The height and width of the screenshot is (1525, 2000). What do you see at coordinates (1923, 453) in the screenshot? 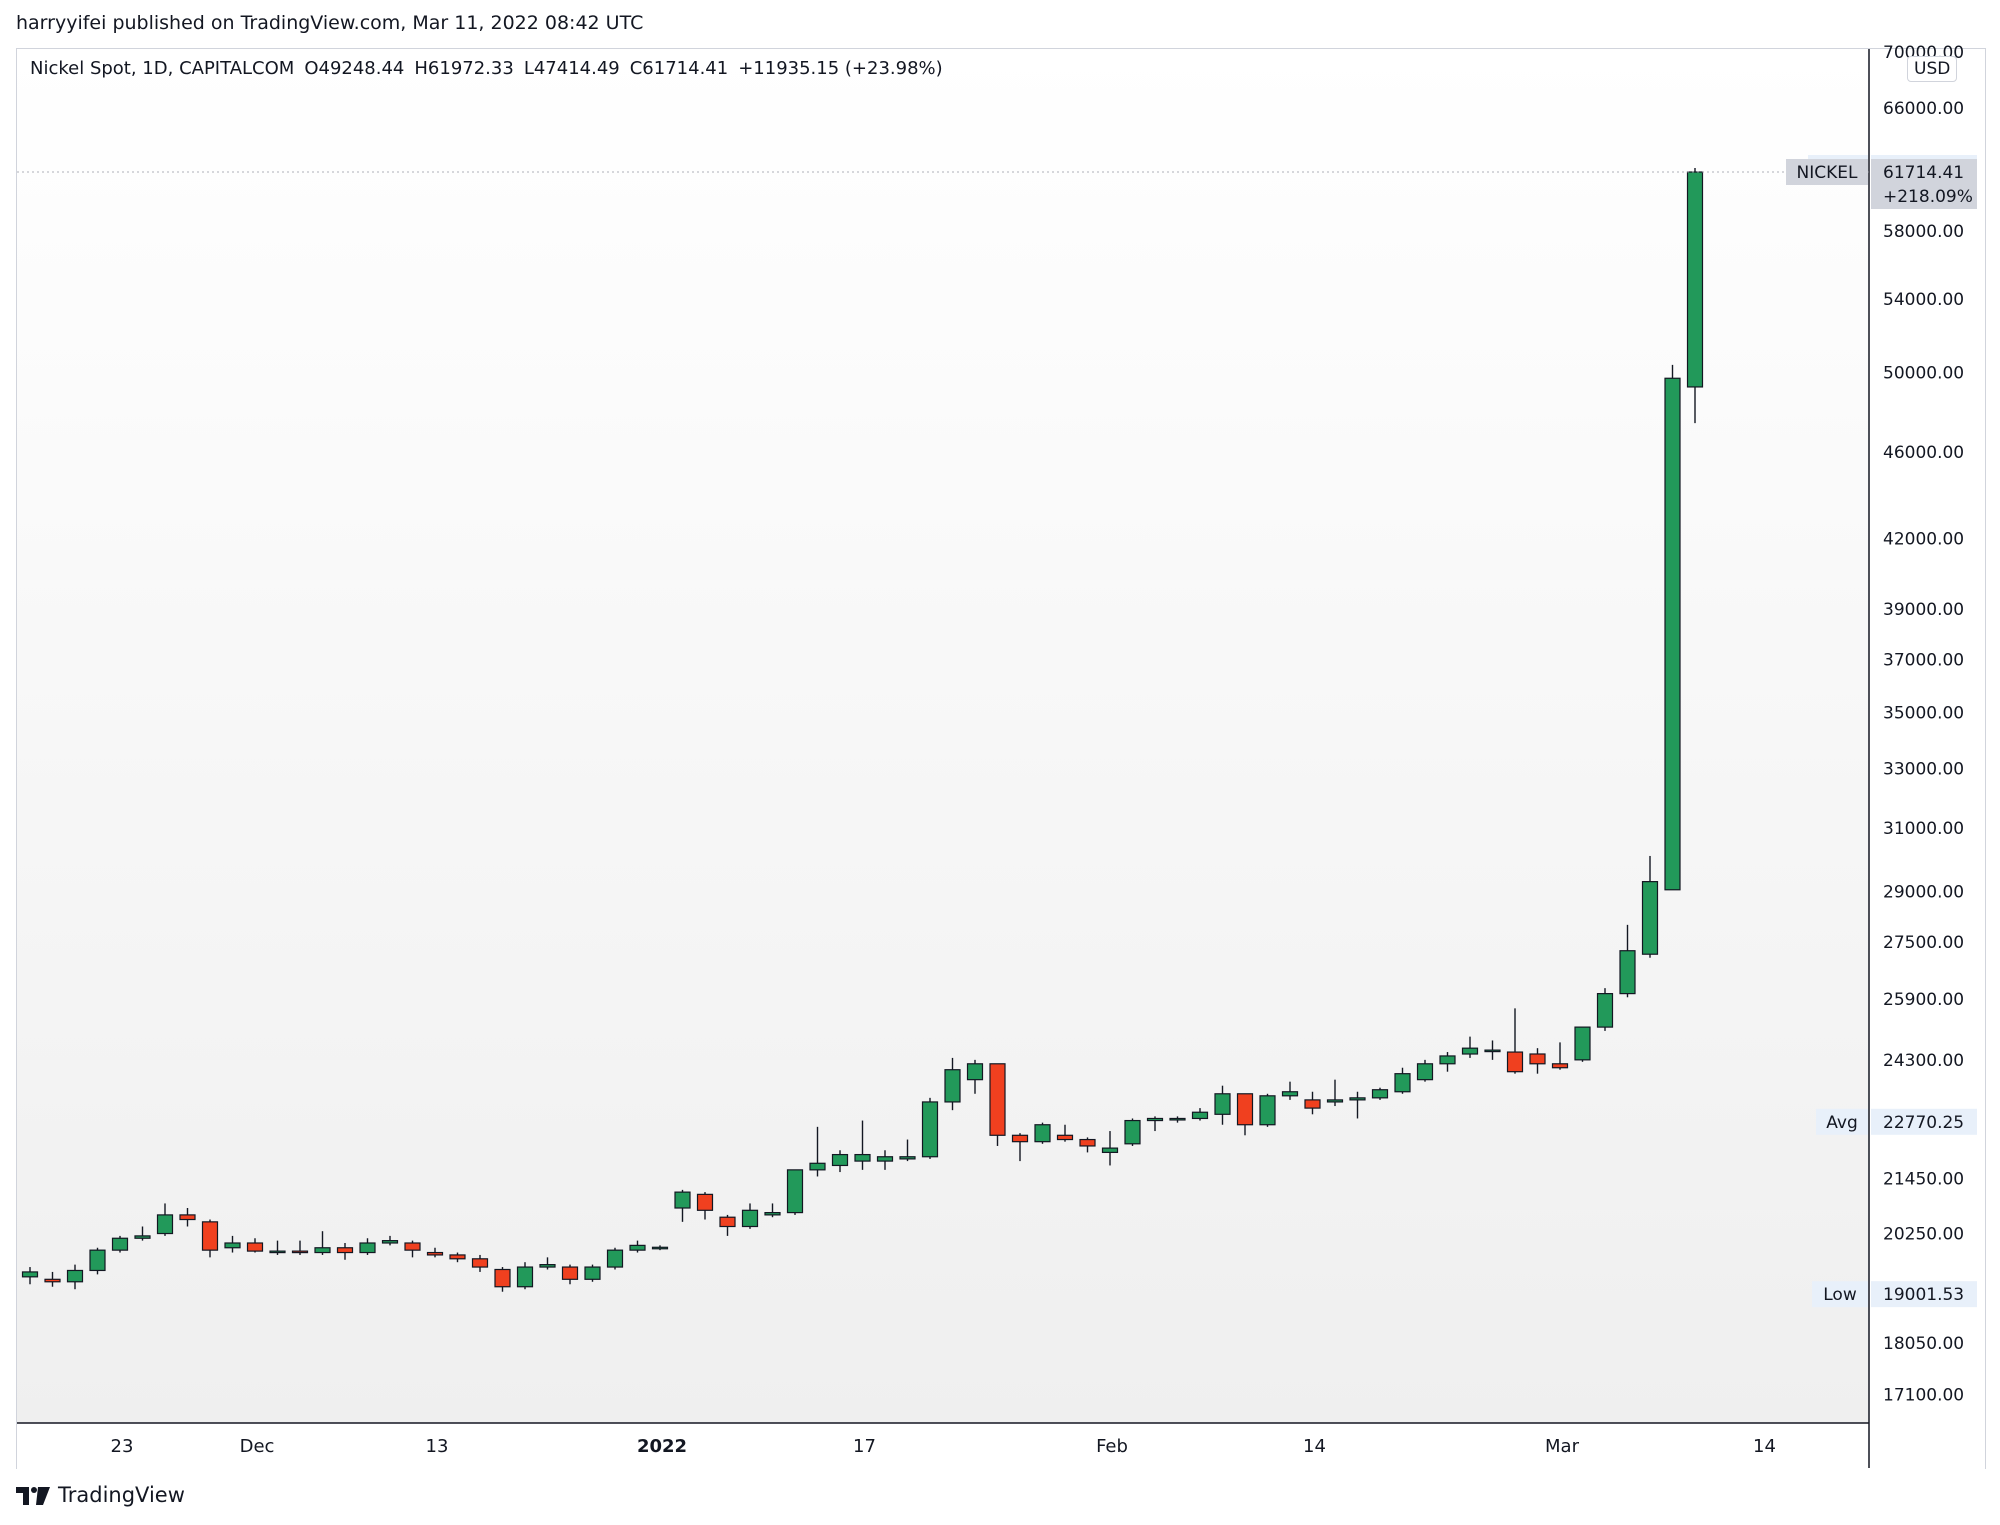
I see `price-tick-label: 46000.00` at bounding box center [1923, 453].